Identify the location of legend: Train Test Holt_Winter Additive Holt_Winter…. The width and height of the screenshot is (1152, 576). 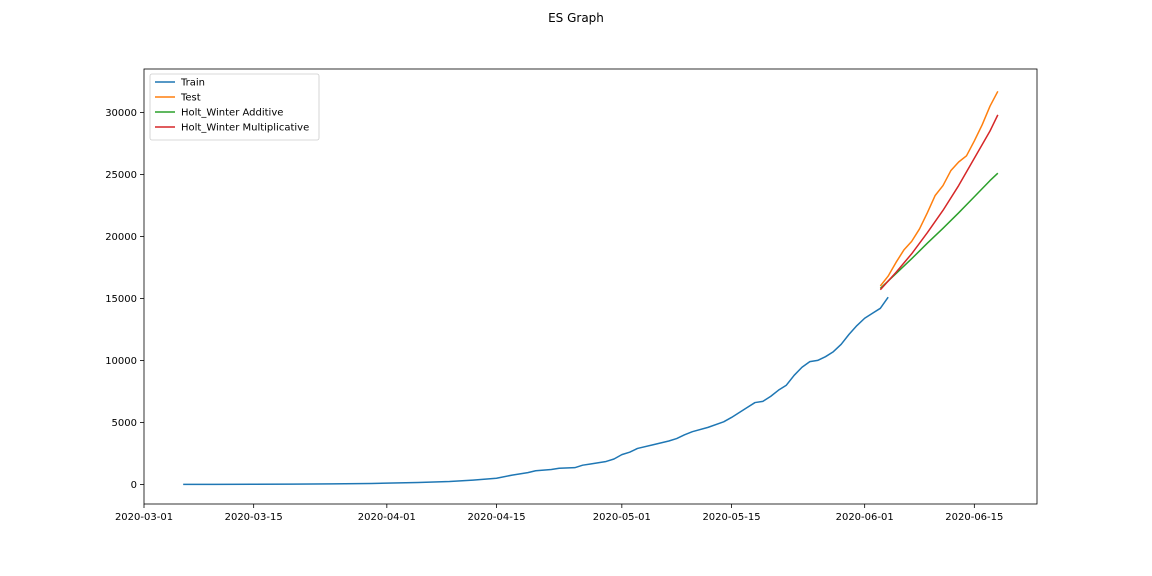
(234, 107).